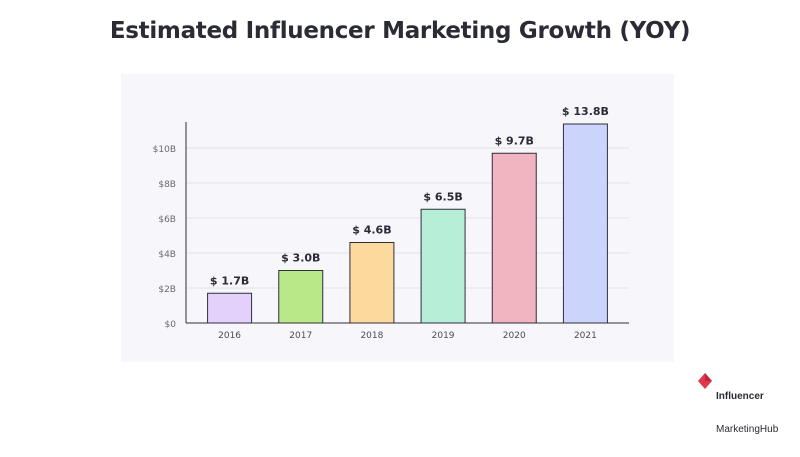 The image size is (800, 457). What do you see at coordinates (167, 255) in the screenshot?
I see `y-tick-label: $4B` at bounding box center [167, 255].